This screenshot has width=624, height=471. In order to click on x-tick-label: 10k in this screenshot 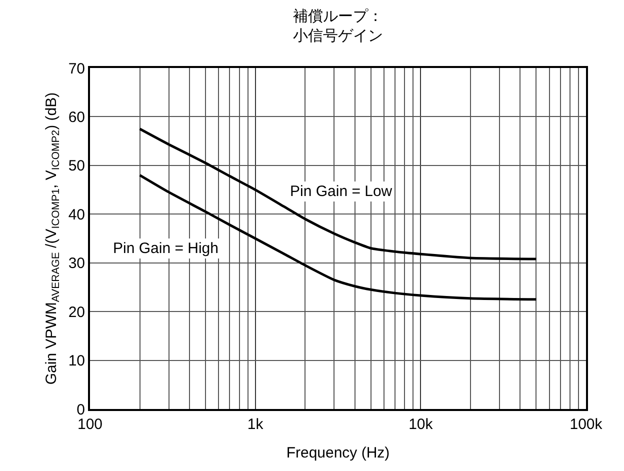, I will do `click(421, 424)`.